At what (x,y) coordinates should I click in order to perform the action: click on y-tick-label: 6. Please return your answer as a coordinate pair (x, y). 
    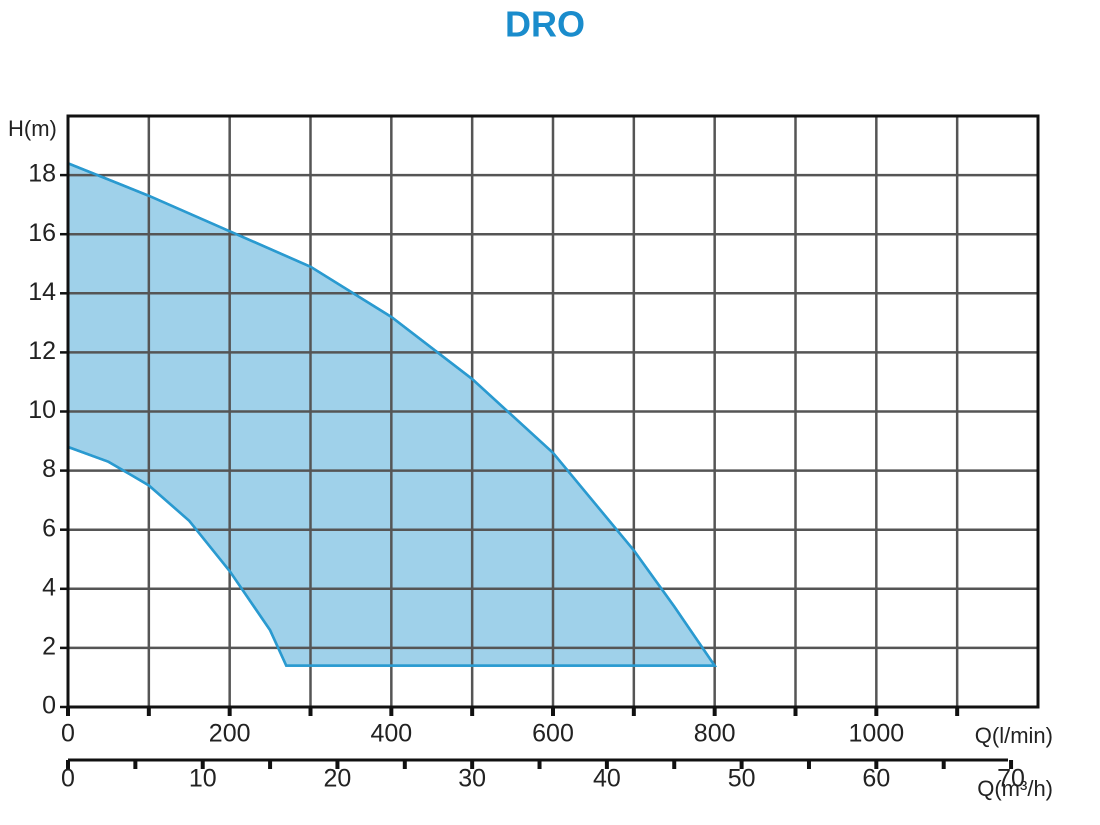
    Looking at the image, I should click on (49, 528).